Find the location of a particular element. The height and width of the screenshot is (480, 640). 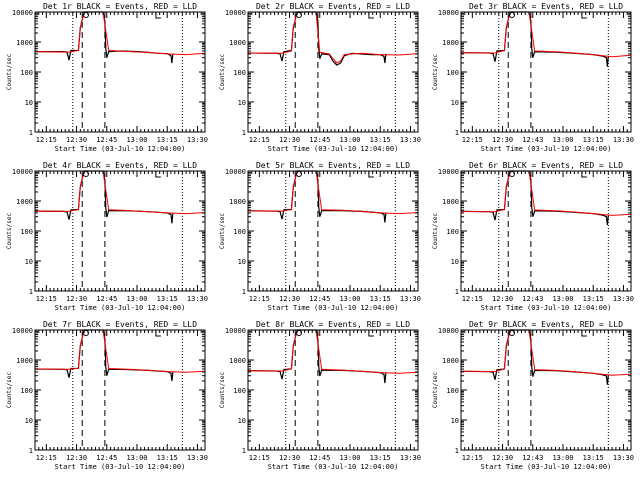

chart-title: Det 9r BLACK = Events, RED = LLD is located at coordinates (546, 324).